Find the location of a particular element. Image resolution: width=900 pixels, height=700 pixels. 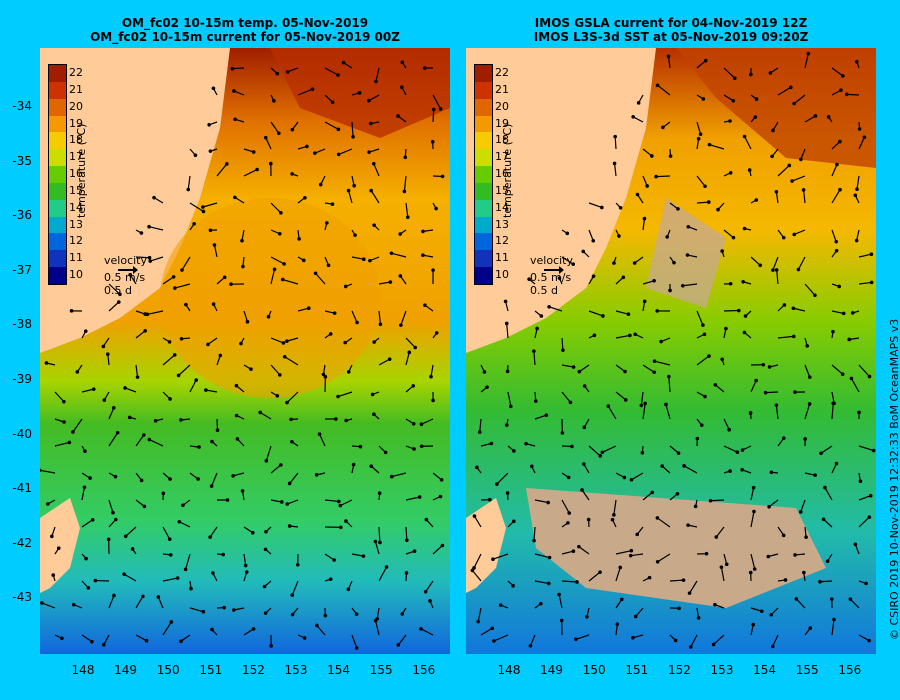

longitude-label: 148 is located at coordinates (509, 670).